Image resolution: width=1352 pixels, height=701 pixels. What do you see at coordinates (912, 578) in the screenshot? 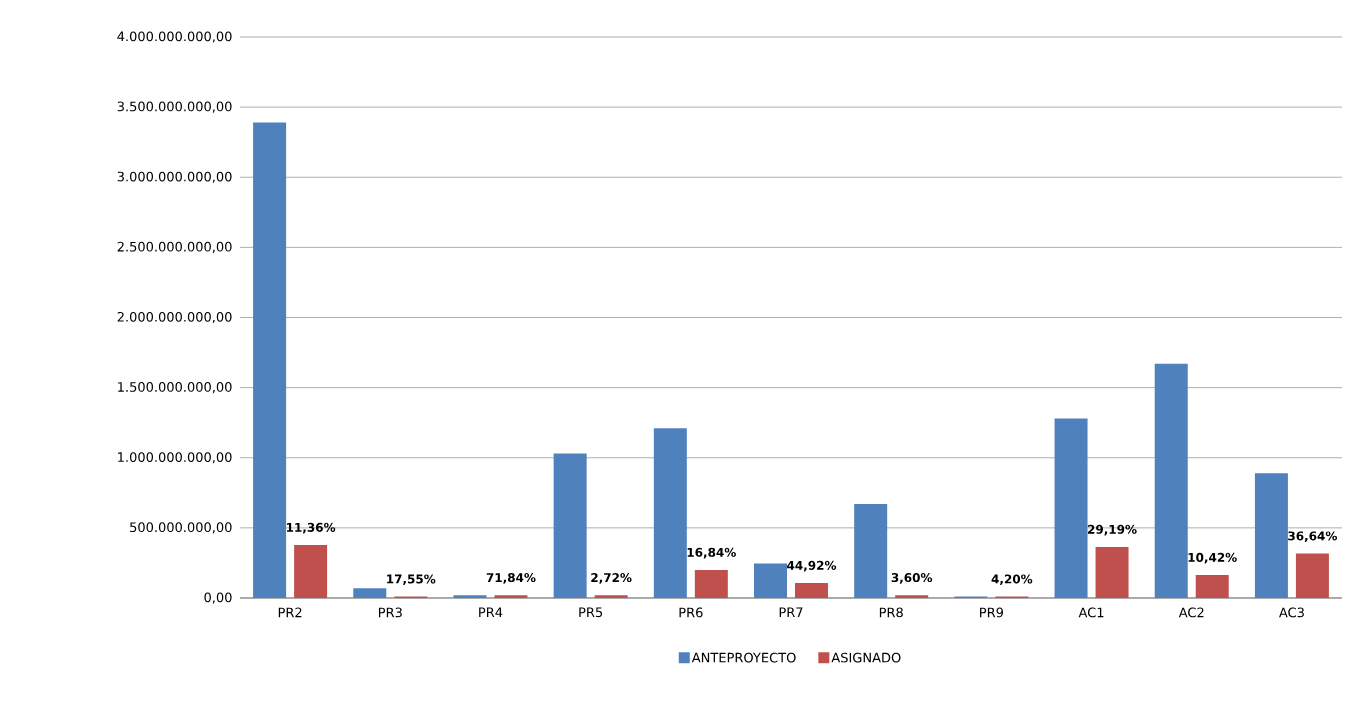
I see `annotation: 3,60%` at bounding box center [912, 578].